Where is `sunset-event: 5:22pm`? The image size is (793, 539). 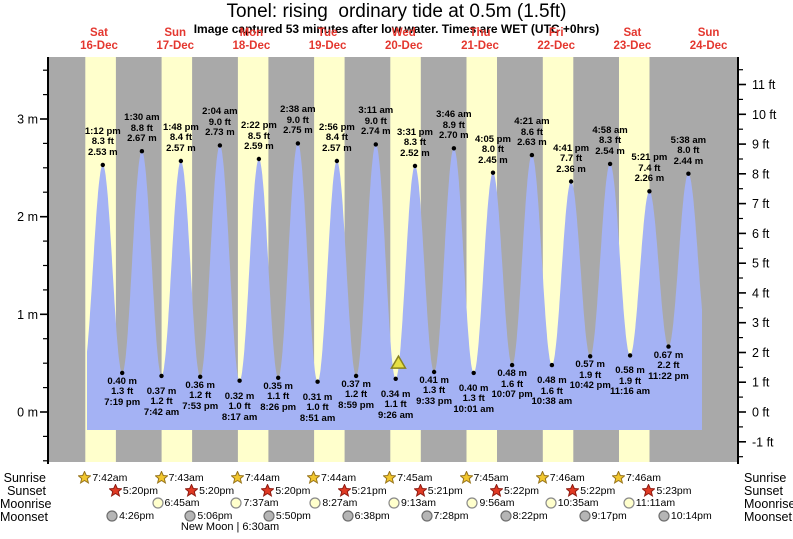 sunset-event: 5:22pm is located at coordinates (590, 490).